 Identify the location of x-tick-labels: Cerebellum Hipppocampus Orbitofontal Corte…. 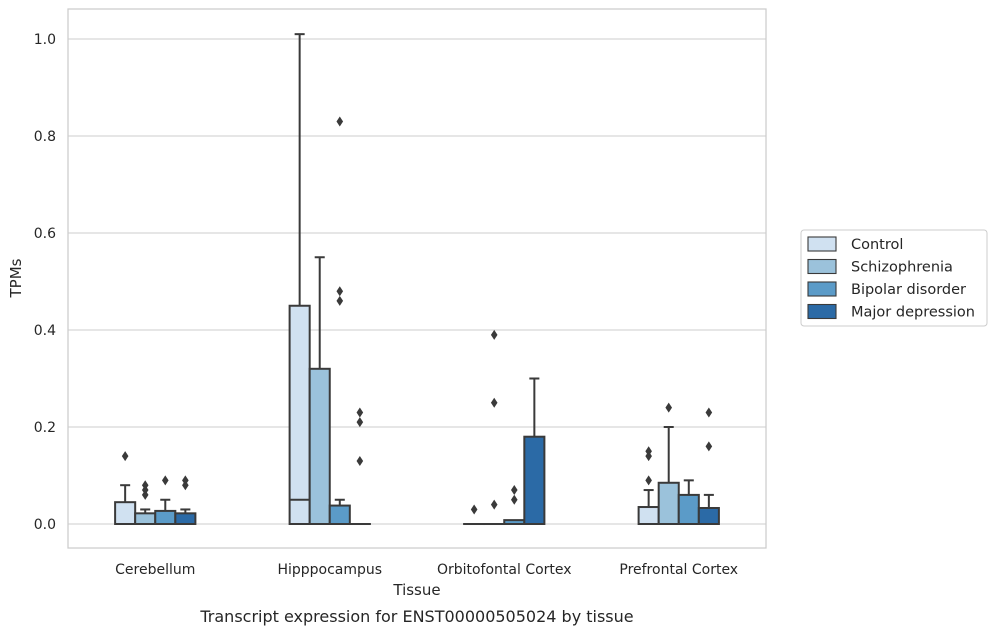
(426, 570).